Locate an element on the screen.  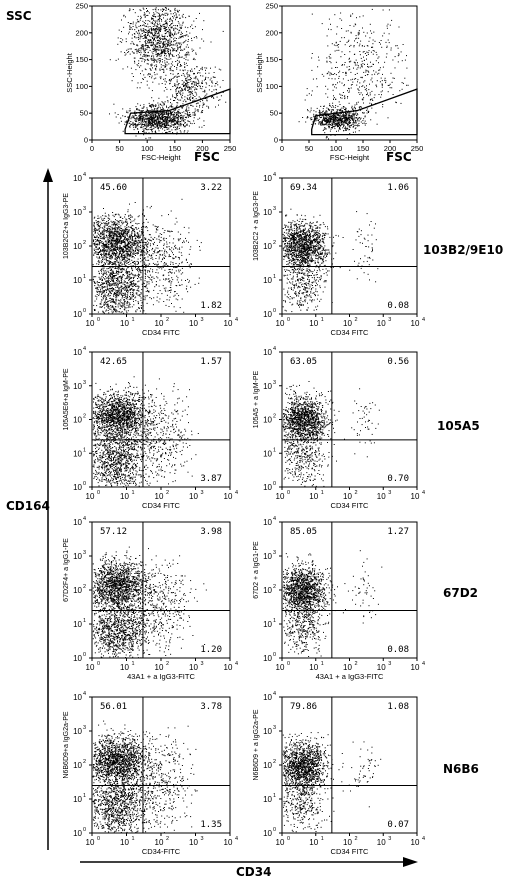
cd34-label: CD34 is located at coordinates (253, 872).